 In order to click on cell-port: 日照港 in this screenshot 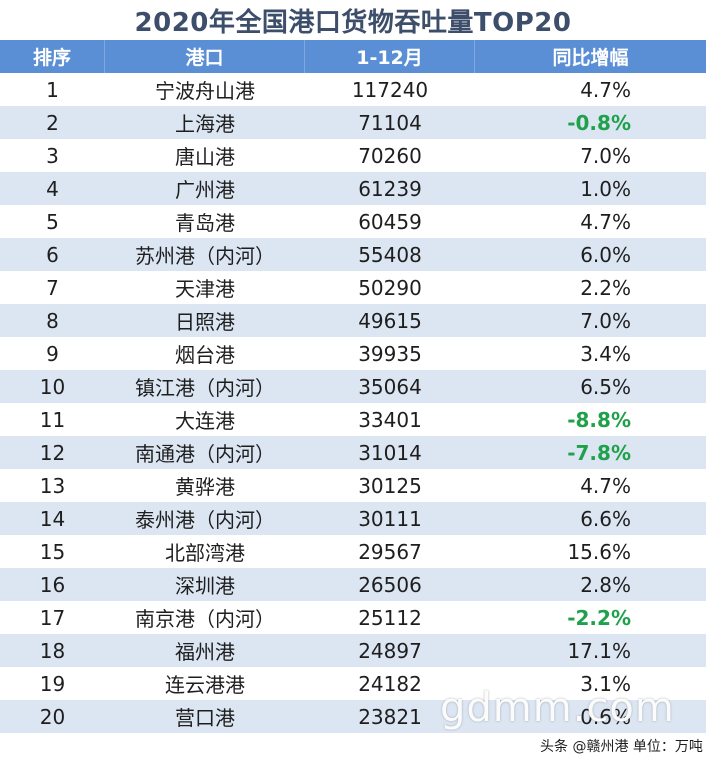, I will do `click(205, 322)`.